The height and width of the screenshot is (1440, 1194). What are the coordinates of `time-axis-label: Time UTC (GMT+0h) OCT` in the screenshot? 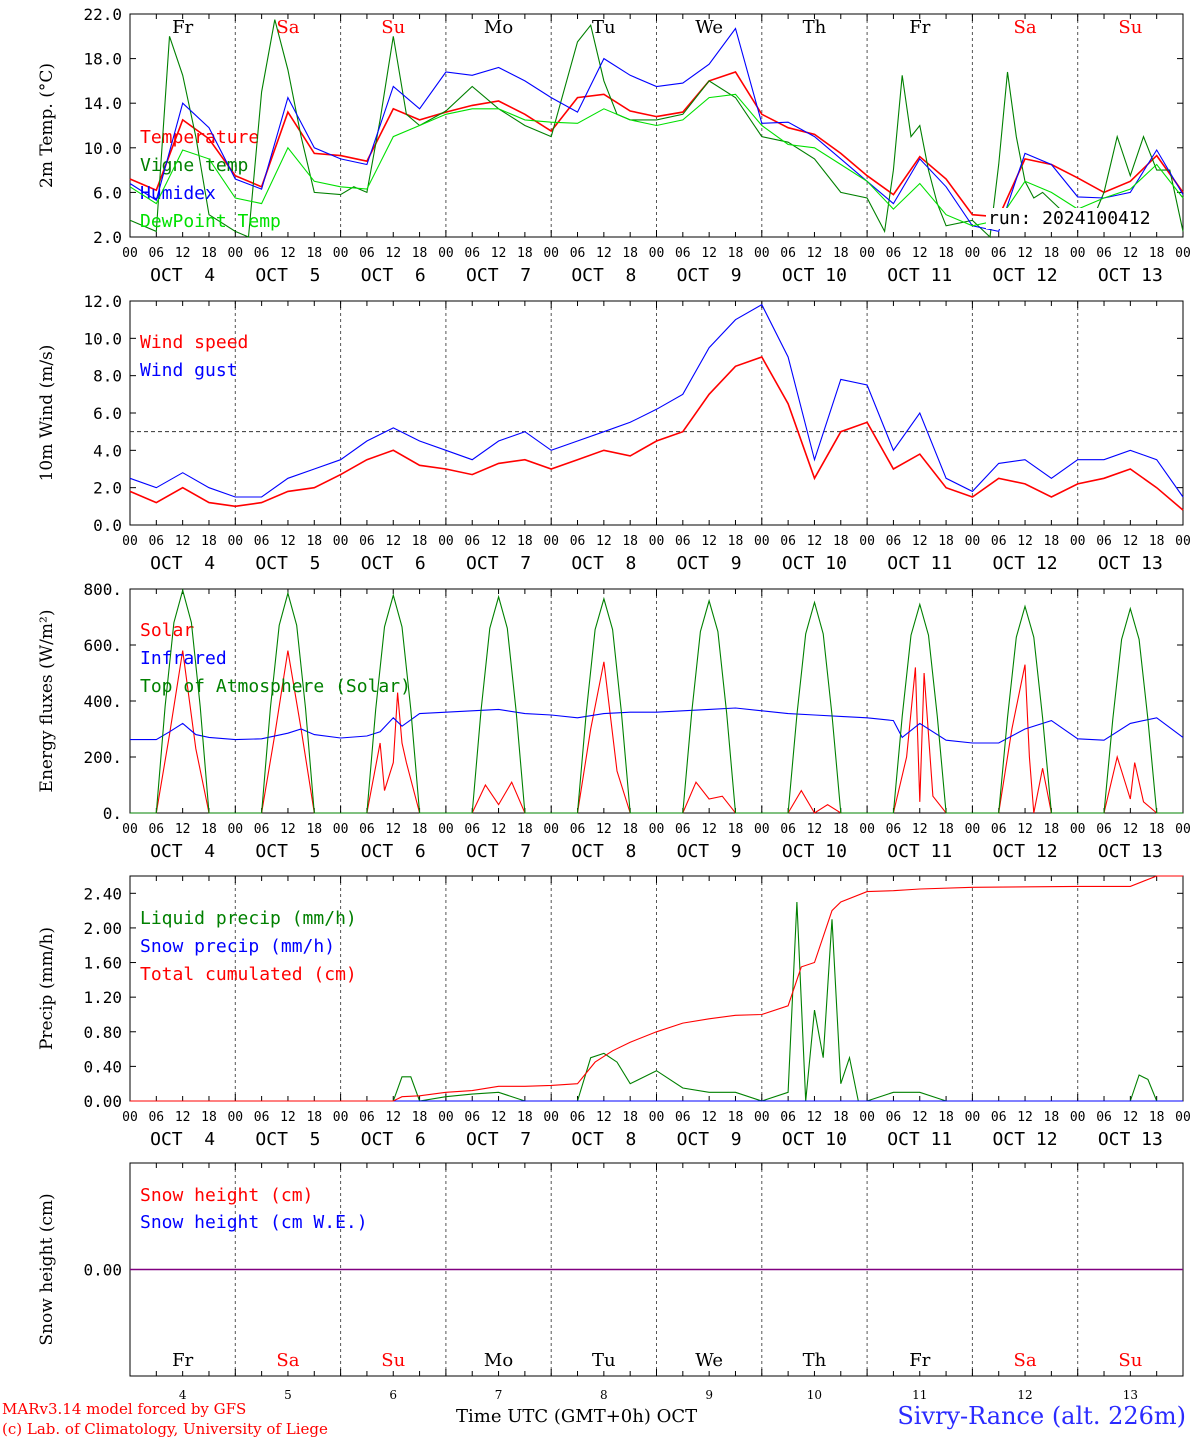 It's located at (577, 1416).